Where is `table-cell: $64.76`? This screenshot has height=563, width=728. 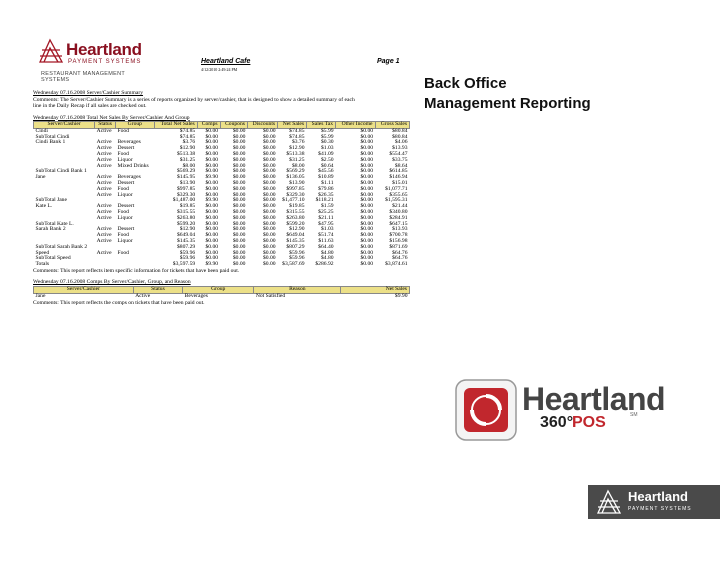
table-cell: $64.76 is located at coordinates (400, 252).